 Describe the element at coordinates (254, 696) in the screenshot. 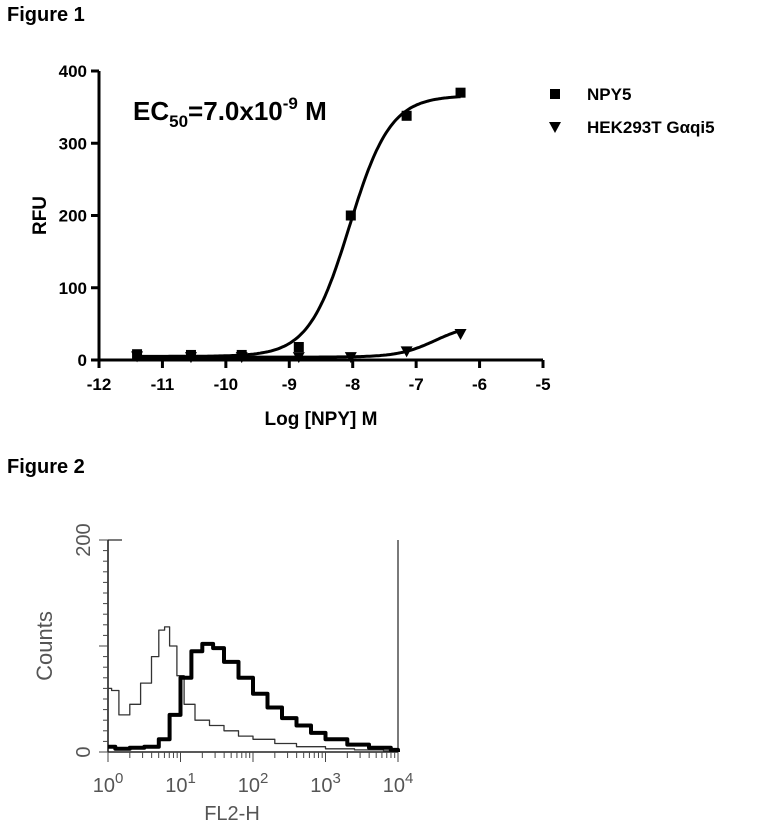

I see `histogram-npy5` at that location.